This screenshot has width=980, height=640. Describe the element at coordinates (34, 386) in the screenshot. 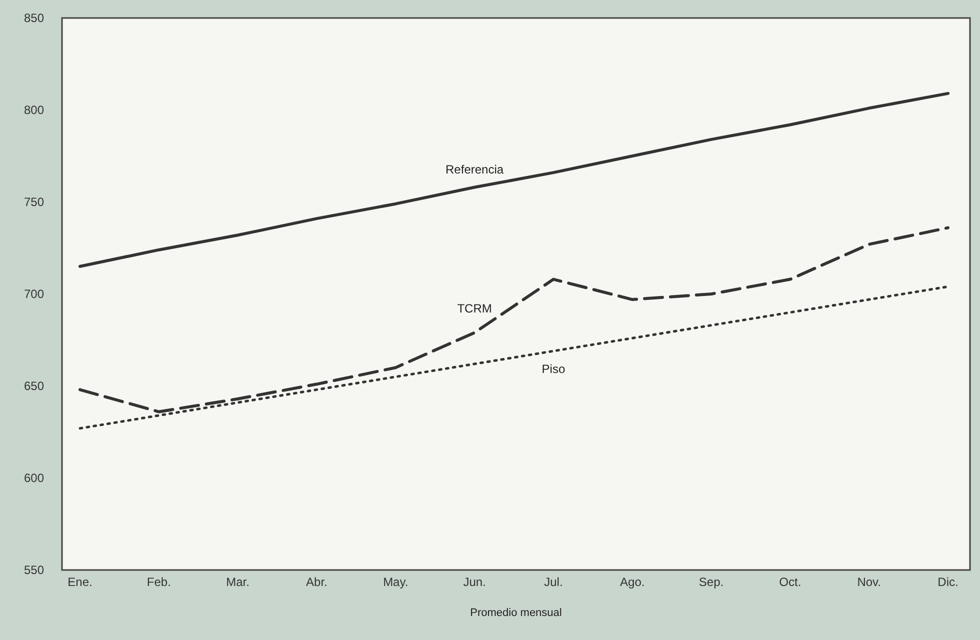

I see `y-tick-label: 650` at that location.